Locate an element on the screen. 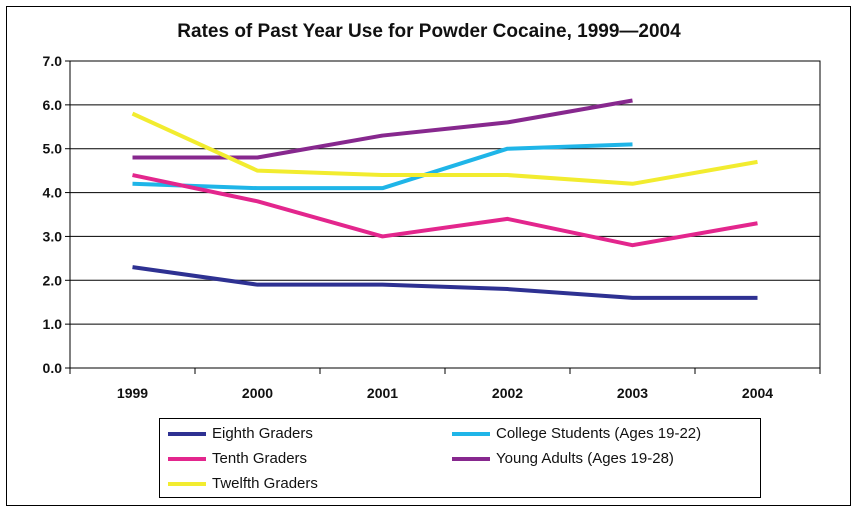  y-tick-label: 5.0 is located at coordinates (53, 149).